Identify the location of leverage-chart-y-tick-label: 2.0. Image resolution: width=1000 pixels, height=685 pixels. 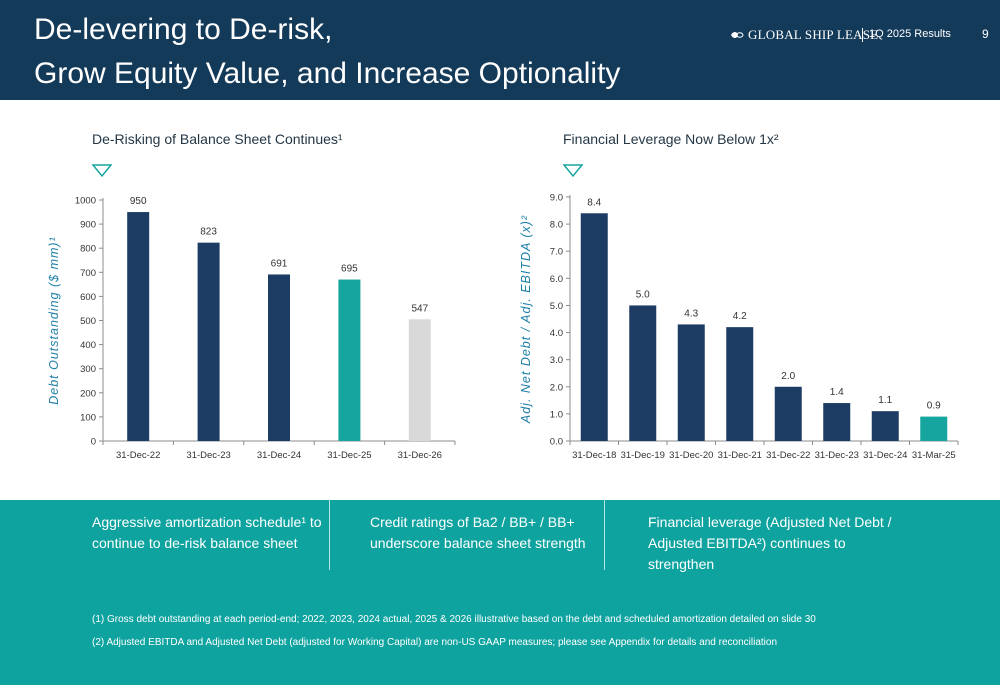
(556, 387).